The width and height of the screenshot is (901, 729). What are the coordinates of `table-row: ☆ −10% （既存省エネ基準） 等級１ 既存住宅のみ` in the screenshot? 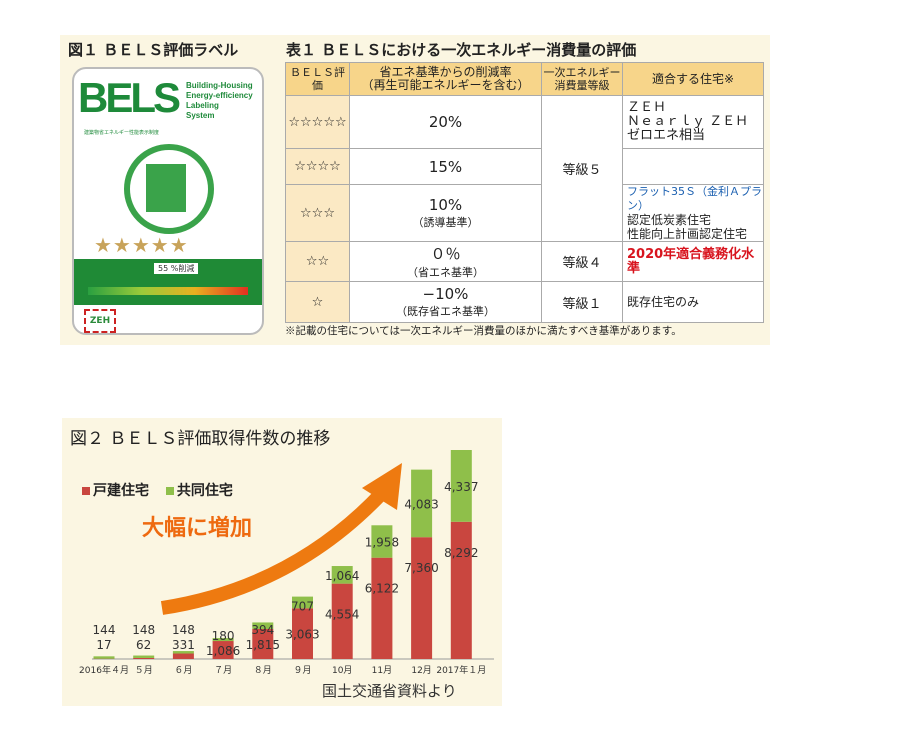 It's located at (524, 302).